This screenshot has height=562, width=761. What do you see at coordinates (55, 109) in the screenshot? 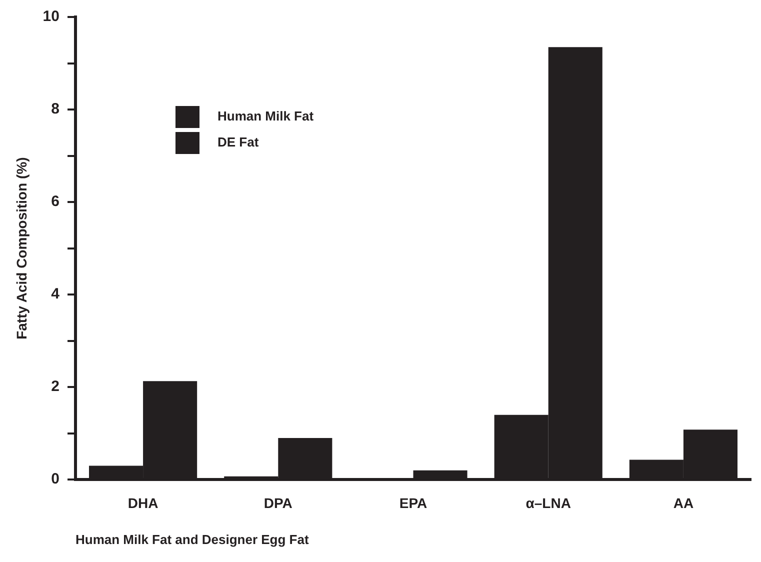
I see `y-tick-label: 8` at bounding box center [55, 109].